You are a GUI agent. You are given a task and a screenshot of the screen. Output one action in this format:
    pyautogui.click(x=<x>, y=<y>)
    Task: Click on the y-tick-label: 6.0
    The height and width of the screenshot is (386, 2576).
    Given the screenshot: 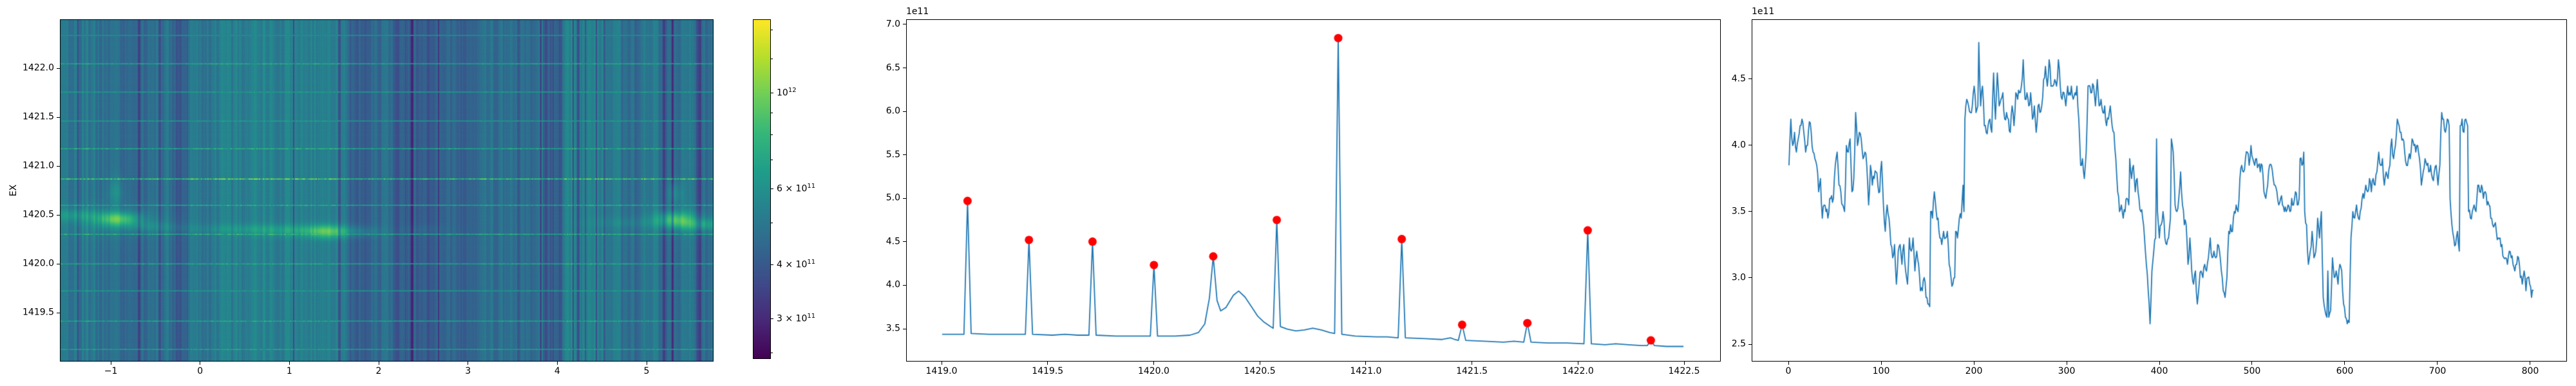 What is the action you would take?
    pyautogui.click(x=893, y=111)
    